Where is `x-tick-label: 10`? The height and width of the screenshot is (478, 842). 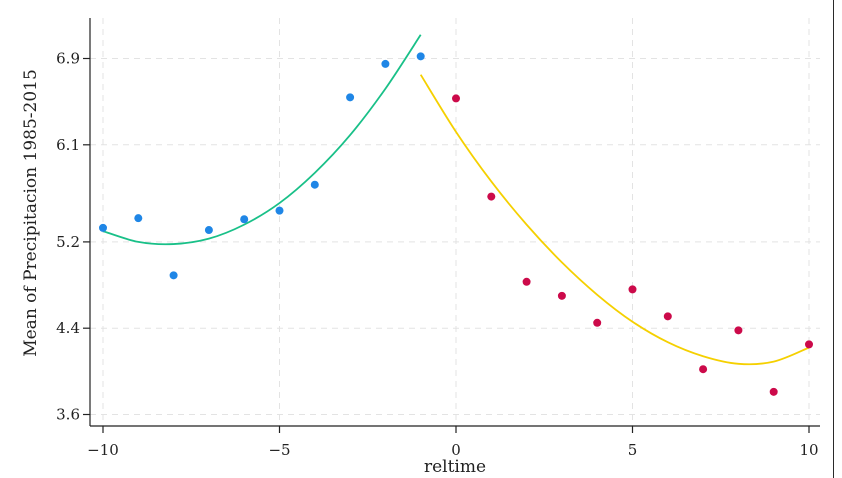
x-tick-label: 10 is located at coordinates (808, 450).